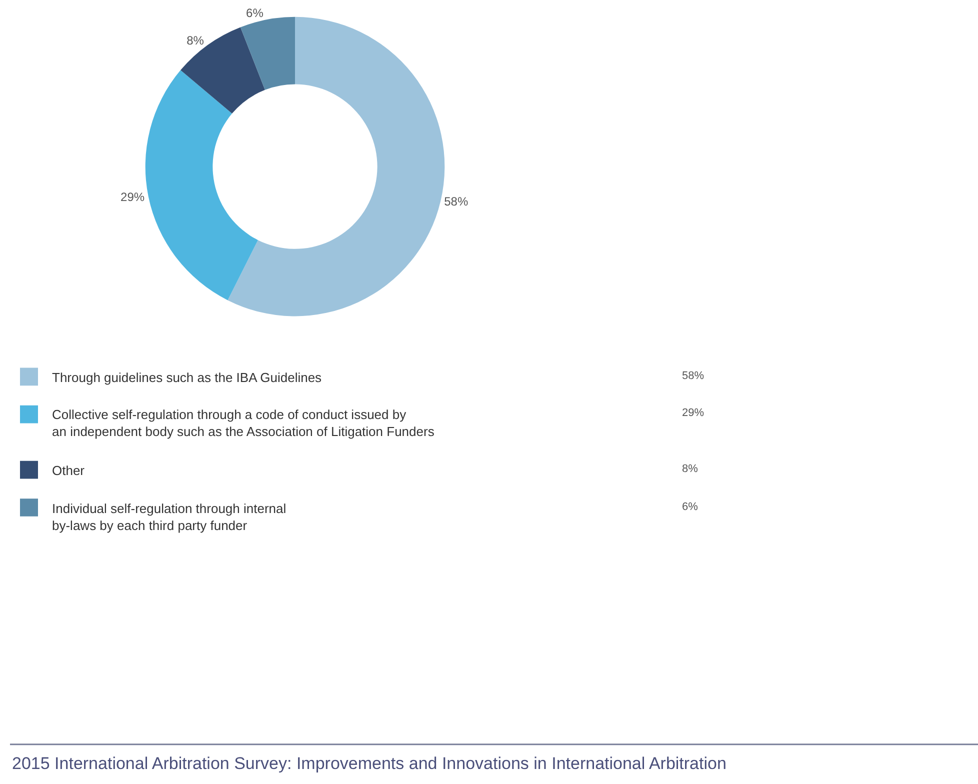  Describe the element at coordinates (132, 197) in the screenshot. I see `data-label: 29%` at that location.